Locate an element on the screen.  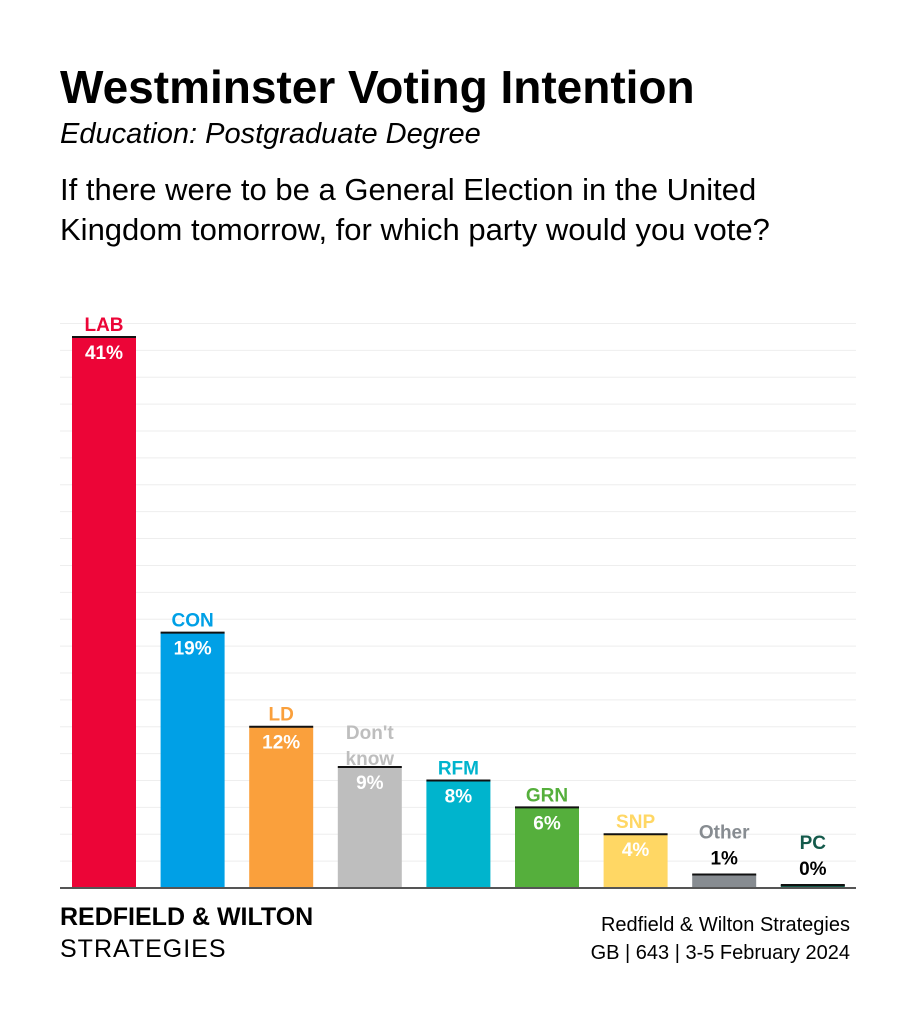
chart-title: Westminster Voting Intention is located at coordinates (377, 87).